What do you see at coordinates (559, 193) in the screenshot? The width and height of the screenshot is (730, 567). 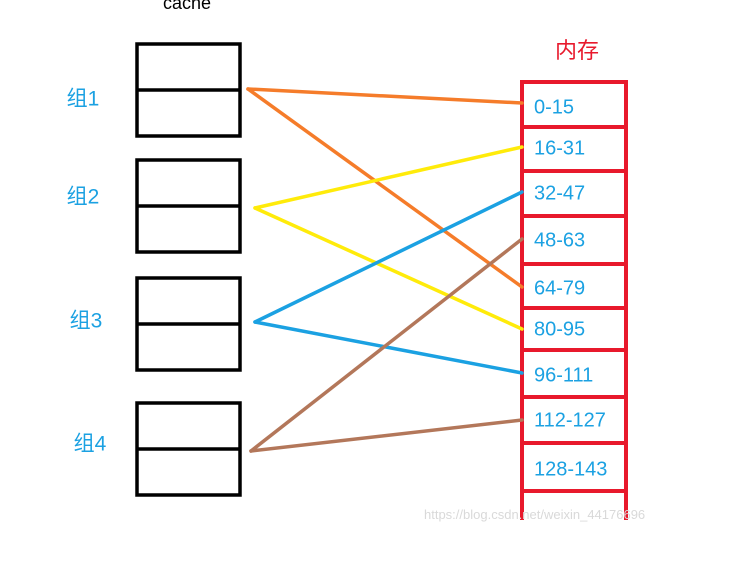 I see `memory-block-label: 32-47` at bounding box center [559, 193].